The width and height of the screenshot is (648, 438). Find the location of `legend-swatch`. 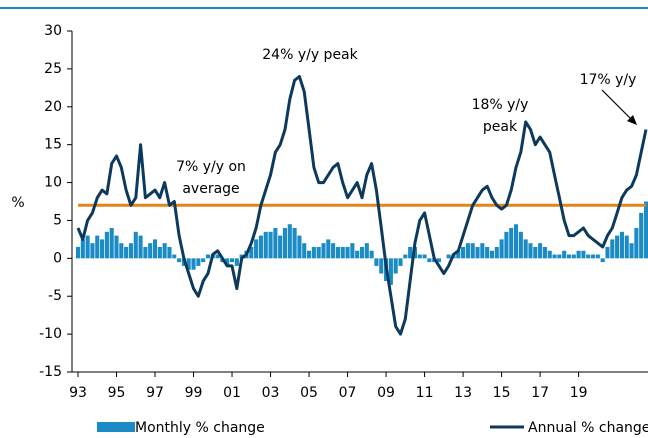

legend-swatch is located at coordinates (116, 427).